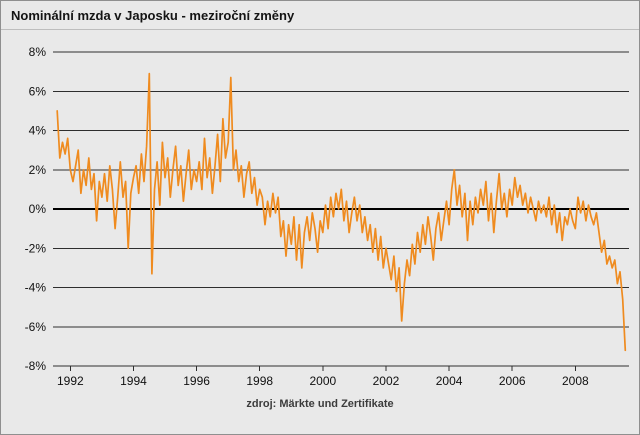 This screenshot has width=640, height=435. What do you see at coordinates (38, 52) in the screenshot?
I see `svg-text: 8%` at bounding box center [38, 52].